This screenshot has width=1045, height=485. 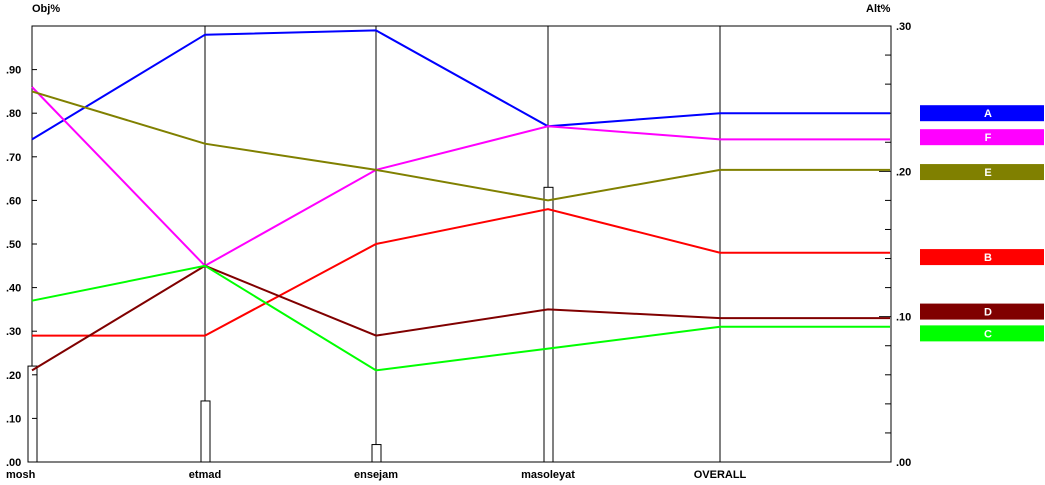 What do you see at coordinates (32, 414) in the screenshot?
I see `weight-bar-mosh` at bounding box center [32, 414].